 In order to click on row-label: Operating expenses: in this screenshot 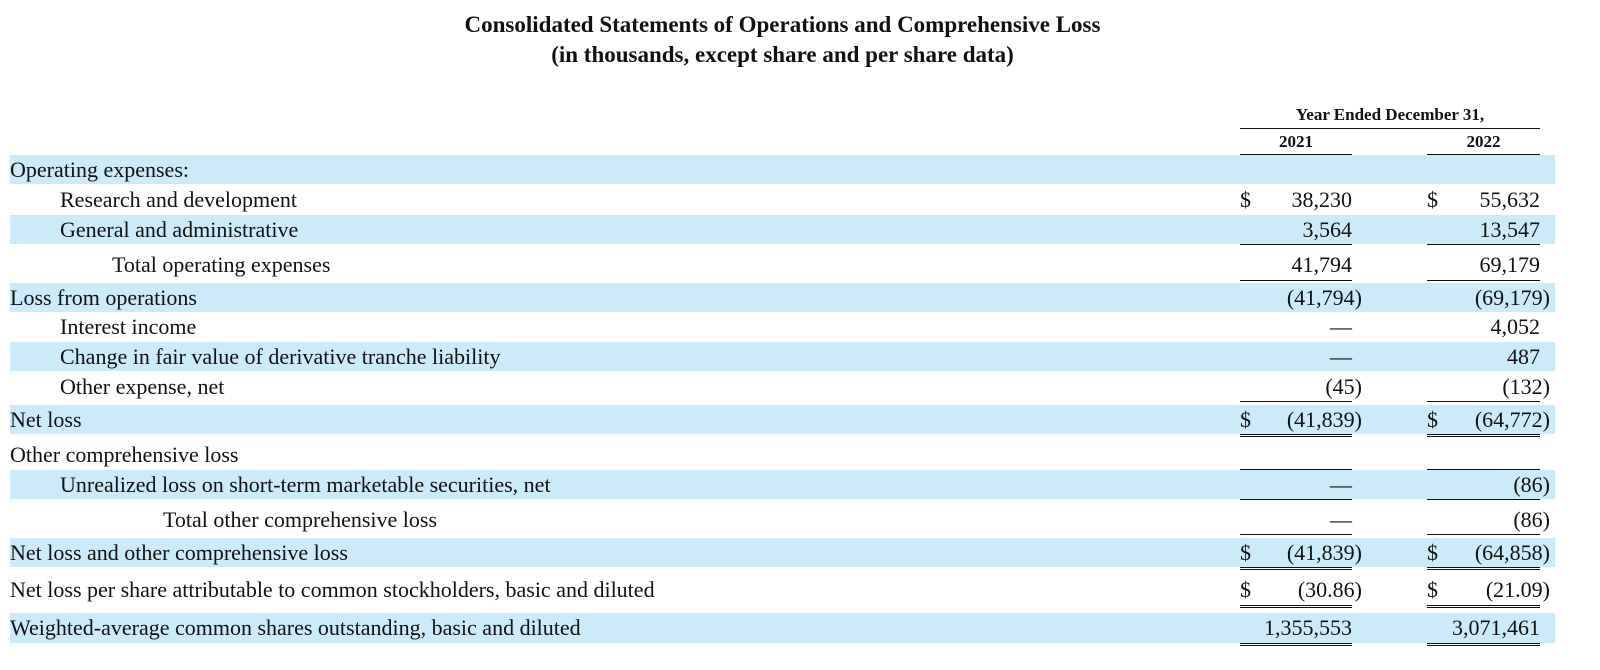, I will do `click(99, 169)`.